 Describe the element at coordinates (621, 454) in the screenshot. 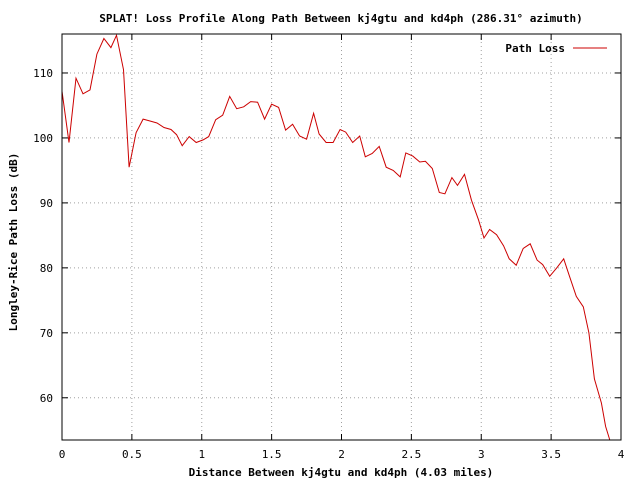

I see `x-tick-label: 4` at that location.